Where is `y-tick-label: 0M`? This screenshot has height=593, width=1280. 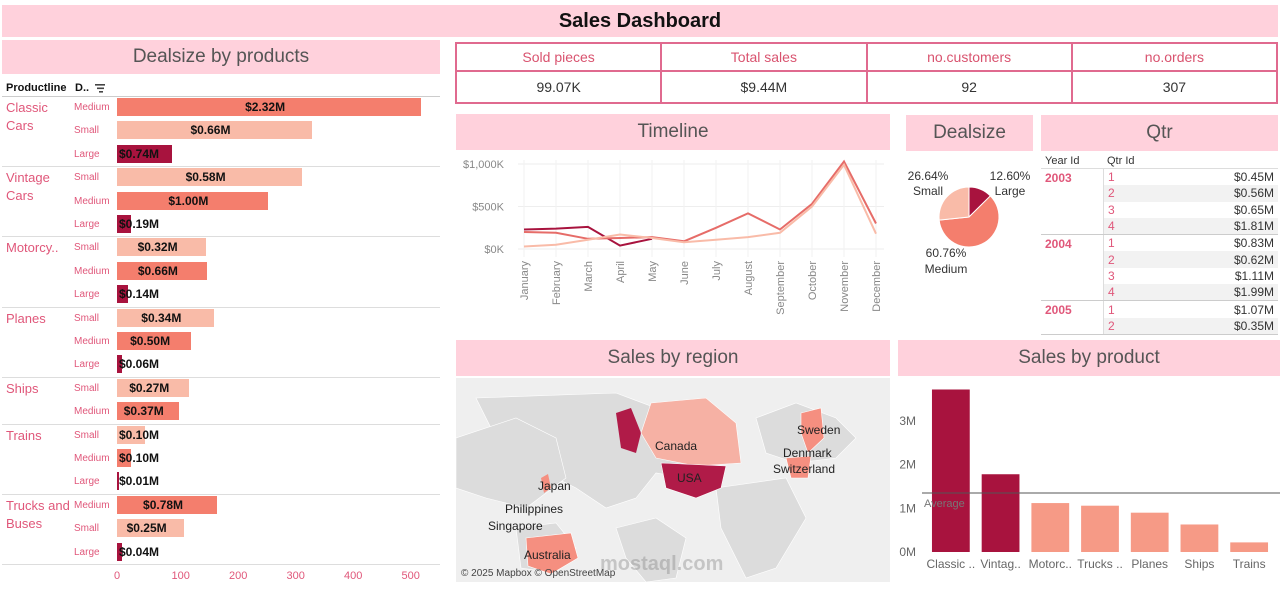
y-tick-label: 0M is located at coordinates (907, 552).